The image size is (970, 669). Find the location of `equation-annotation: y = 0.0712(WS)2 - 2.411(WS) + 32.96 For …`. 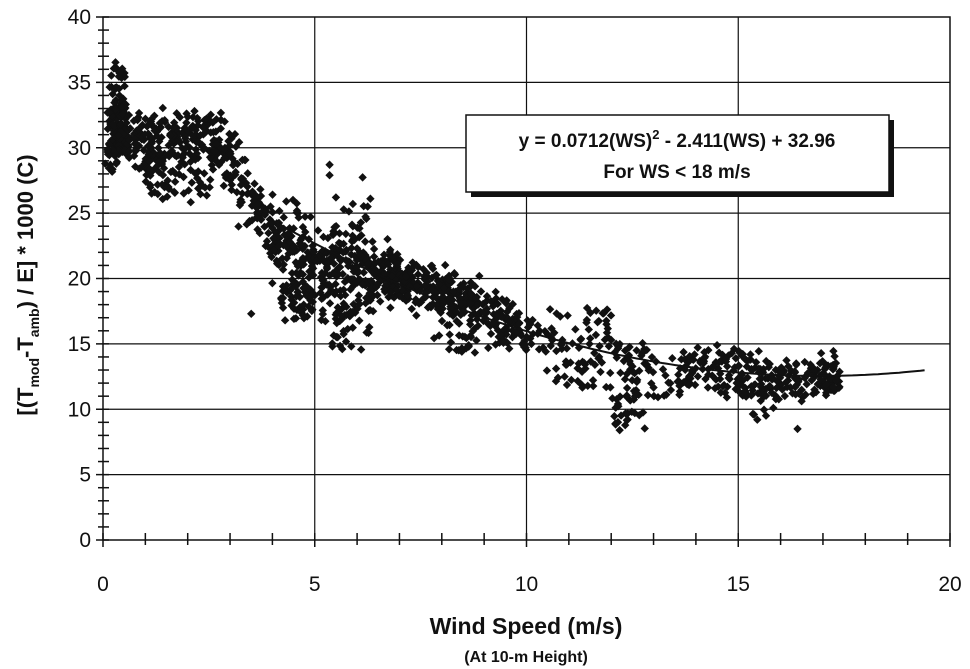

equation-annotation: y = 0.0712(WS)2 - 2.411(WS) + 32.96 For … is located at coordinates (679, 155).